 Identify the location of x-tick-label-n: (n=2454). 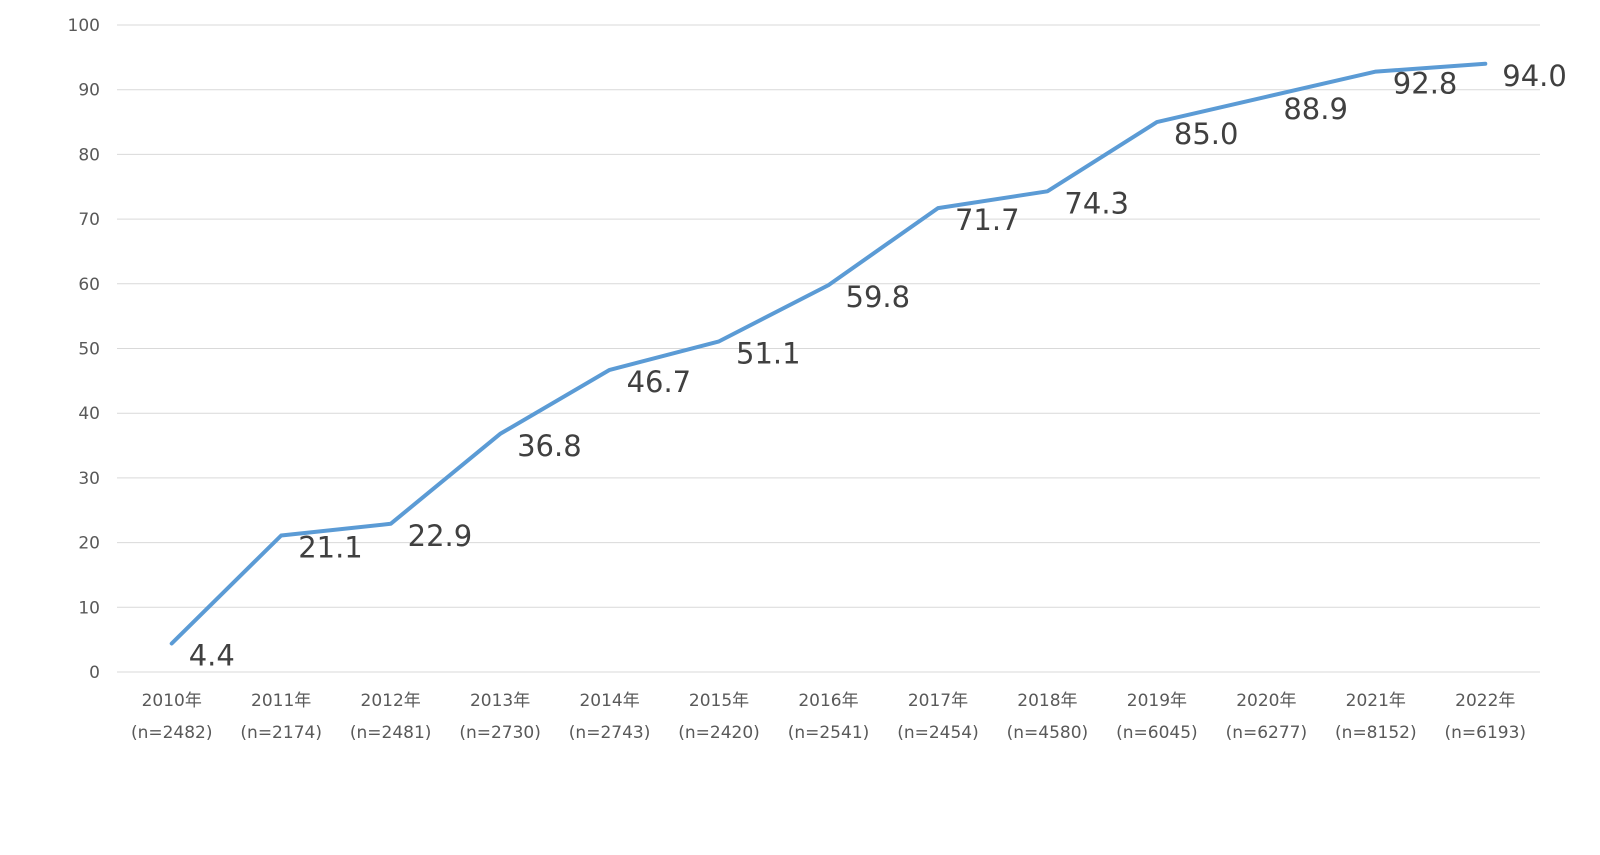
(938, 733).